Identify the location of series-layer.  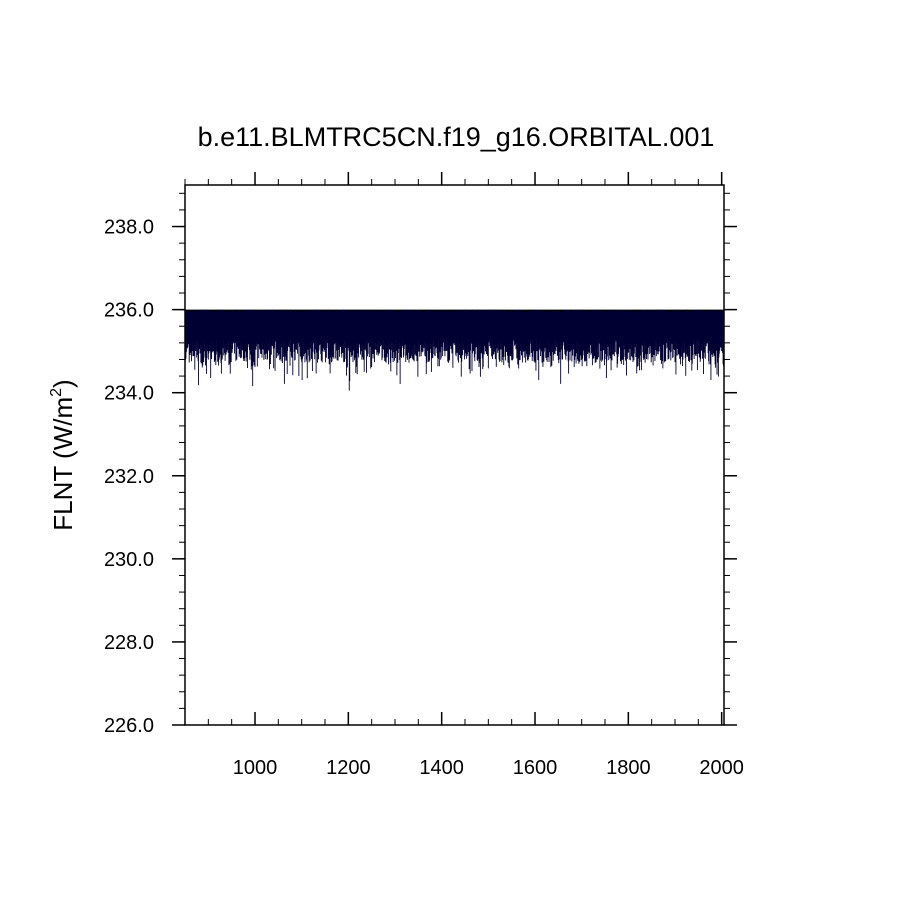
(454, 350).